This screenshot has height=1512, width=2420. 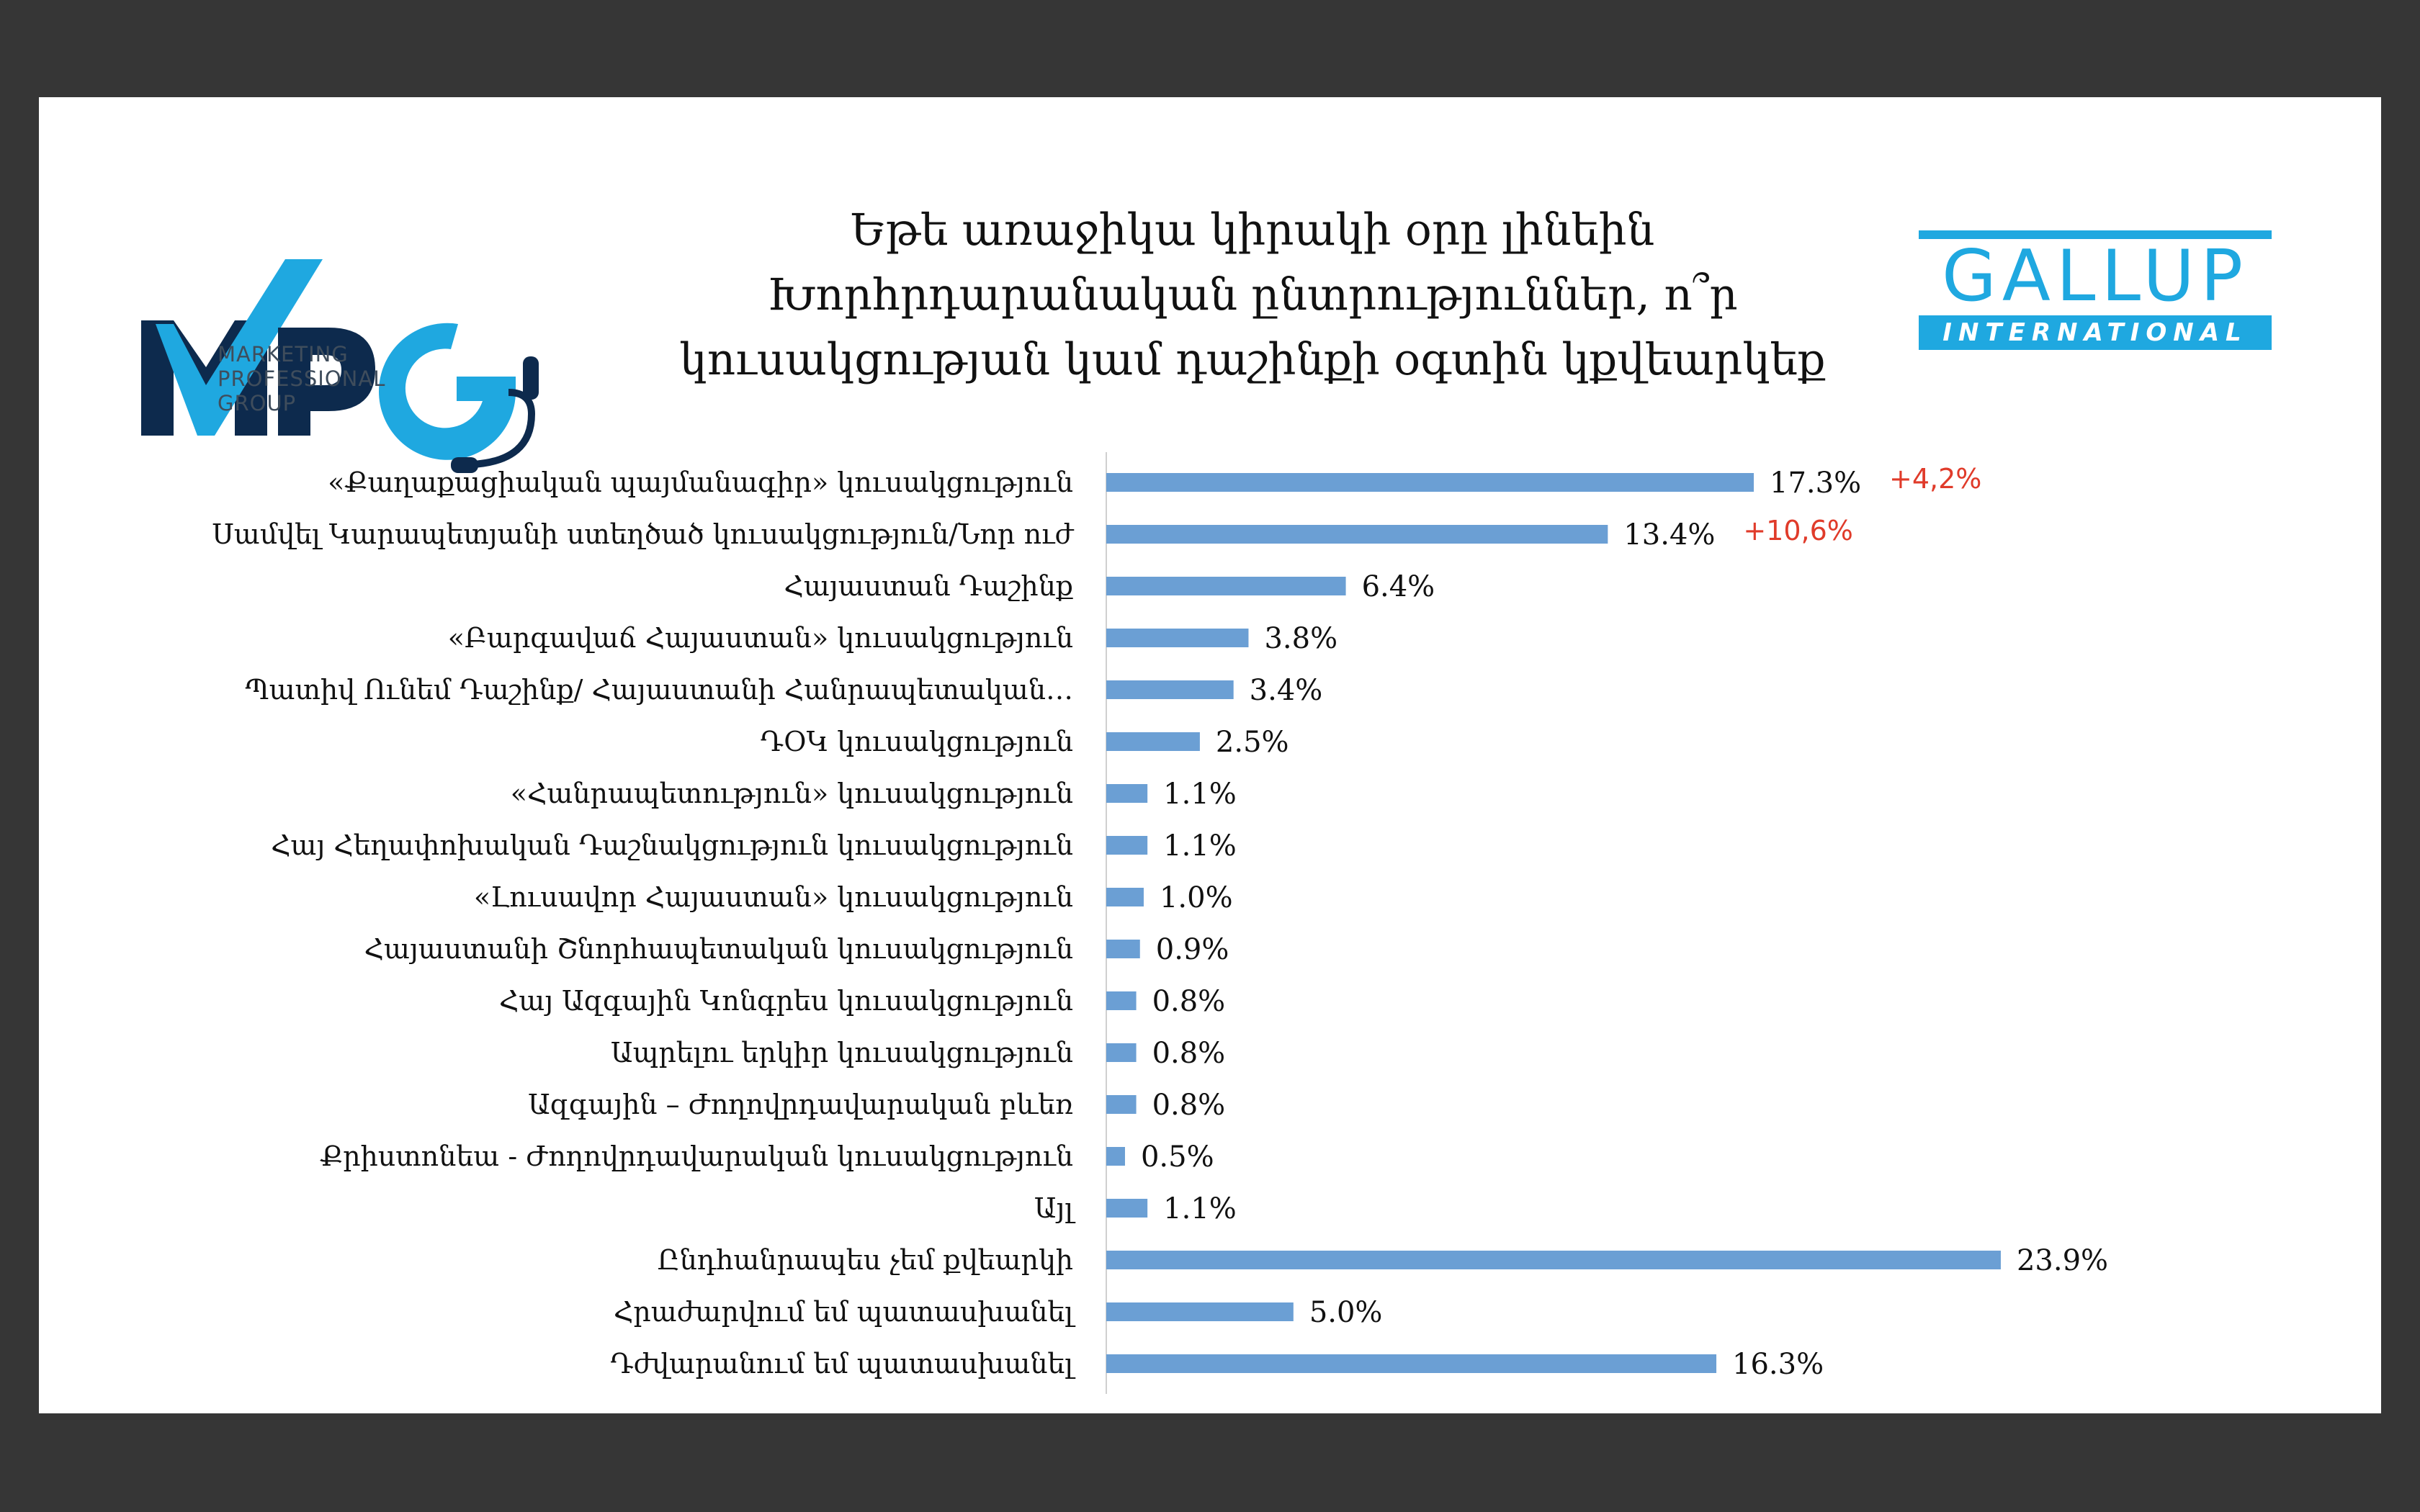 I want to click on gallup-top-bar, so click(x=2095, y=234).